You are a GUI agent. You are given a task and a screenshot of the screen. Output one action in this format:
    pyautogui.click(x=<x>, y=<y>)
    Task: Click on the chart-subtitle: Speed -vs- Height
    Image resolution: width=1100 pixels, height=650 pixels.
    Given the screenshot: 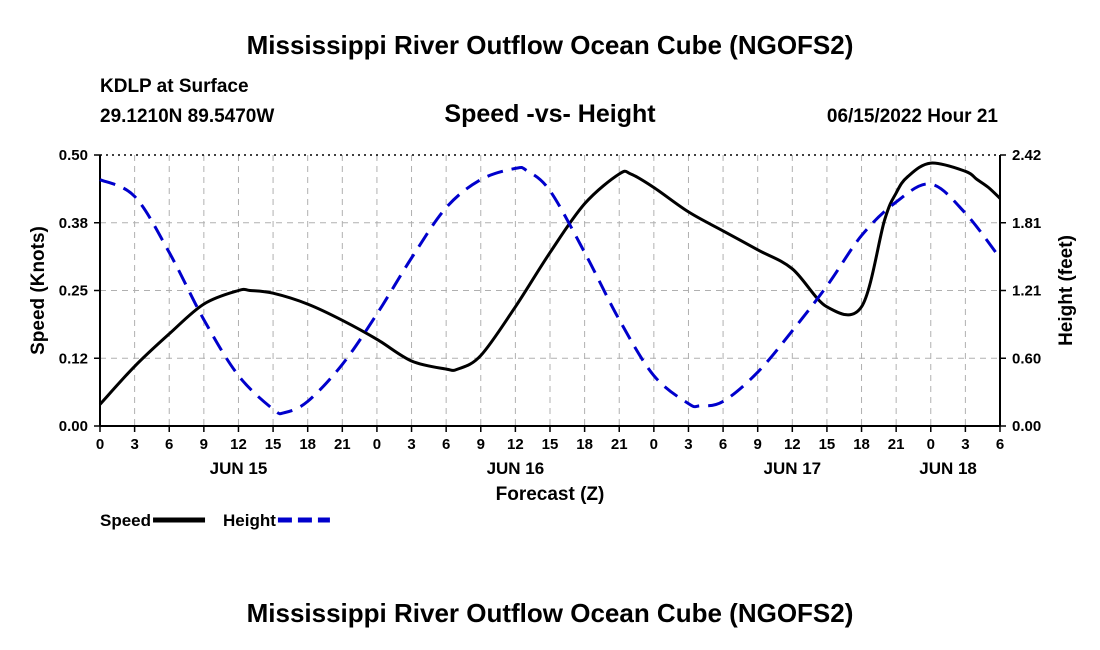 What is the action you would take?
    pyautogui.click(x=550, y=114)
    